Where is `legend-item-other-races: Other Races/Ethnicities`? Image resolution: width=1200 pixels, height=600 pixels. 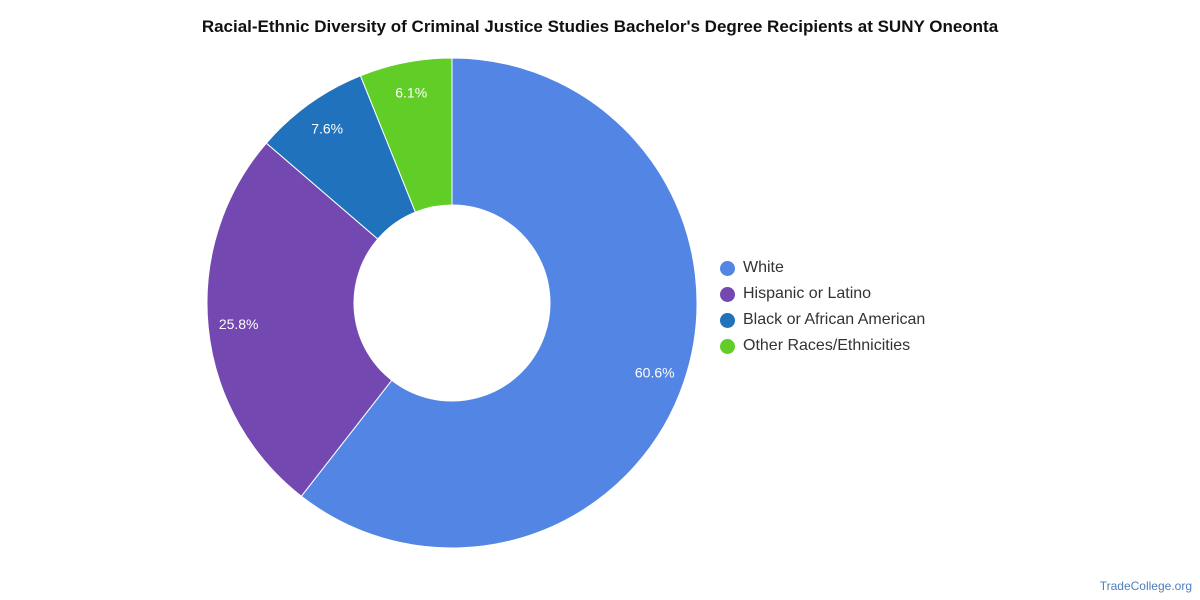
legend-item-other-races: Other Races/Ethnicities is located at coordinates (822, 346).